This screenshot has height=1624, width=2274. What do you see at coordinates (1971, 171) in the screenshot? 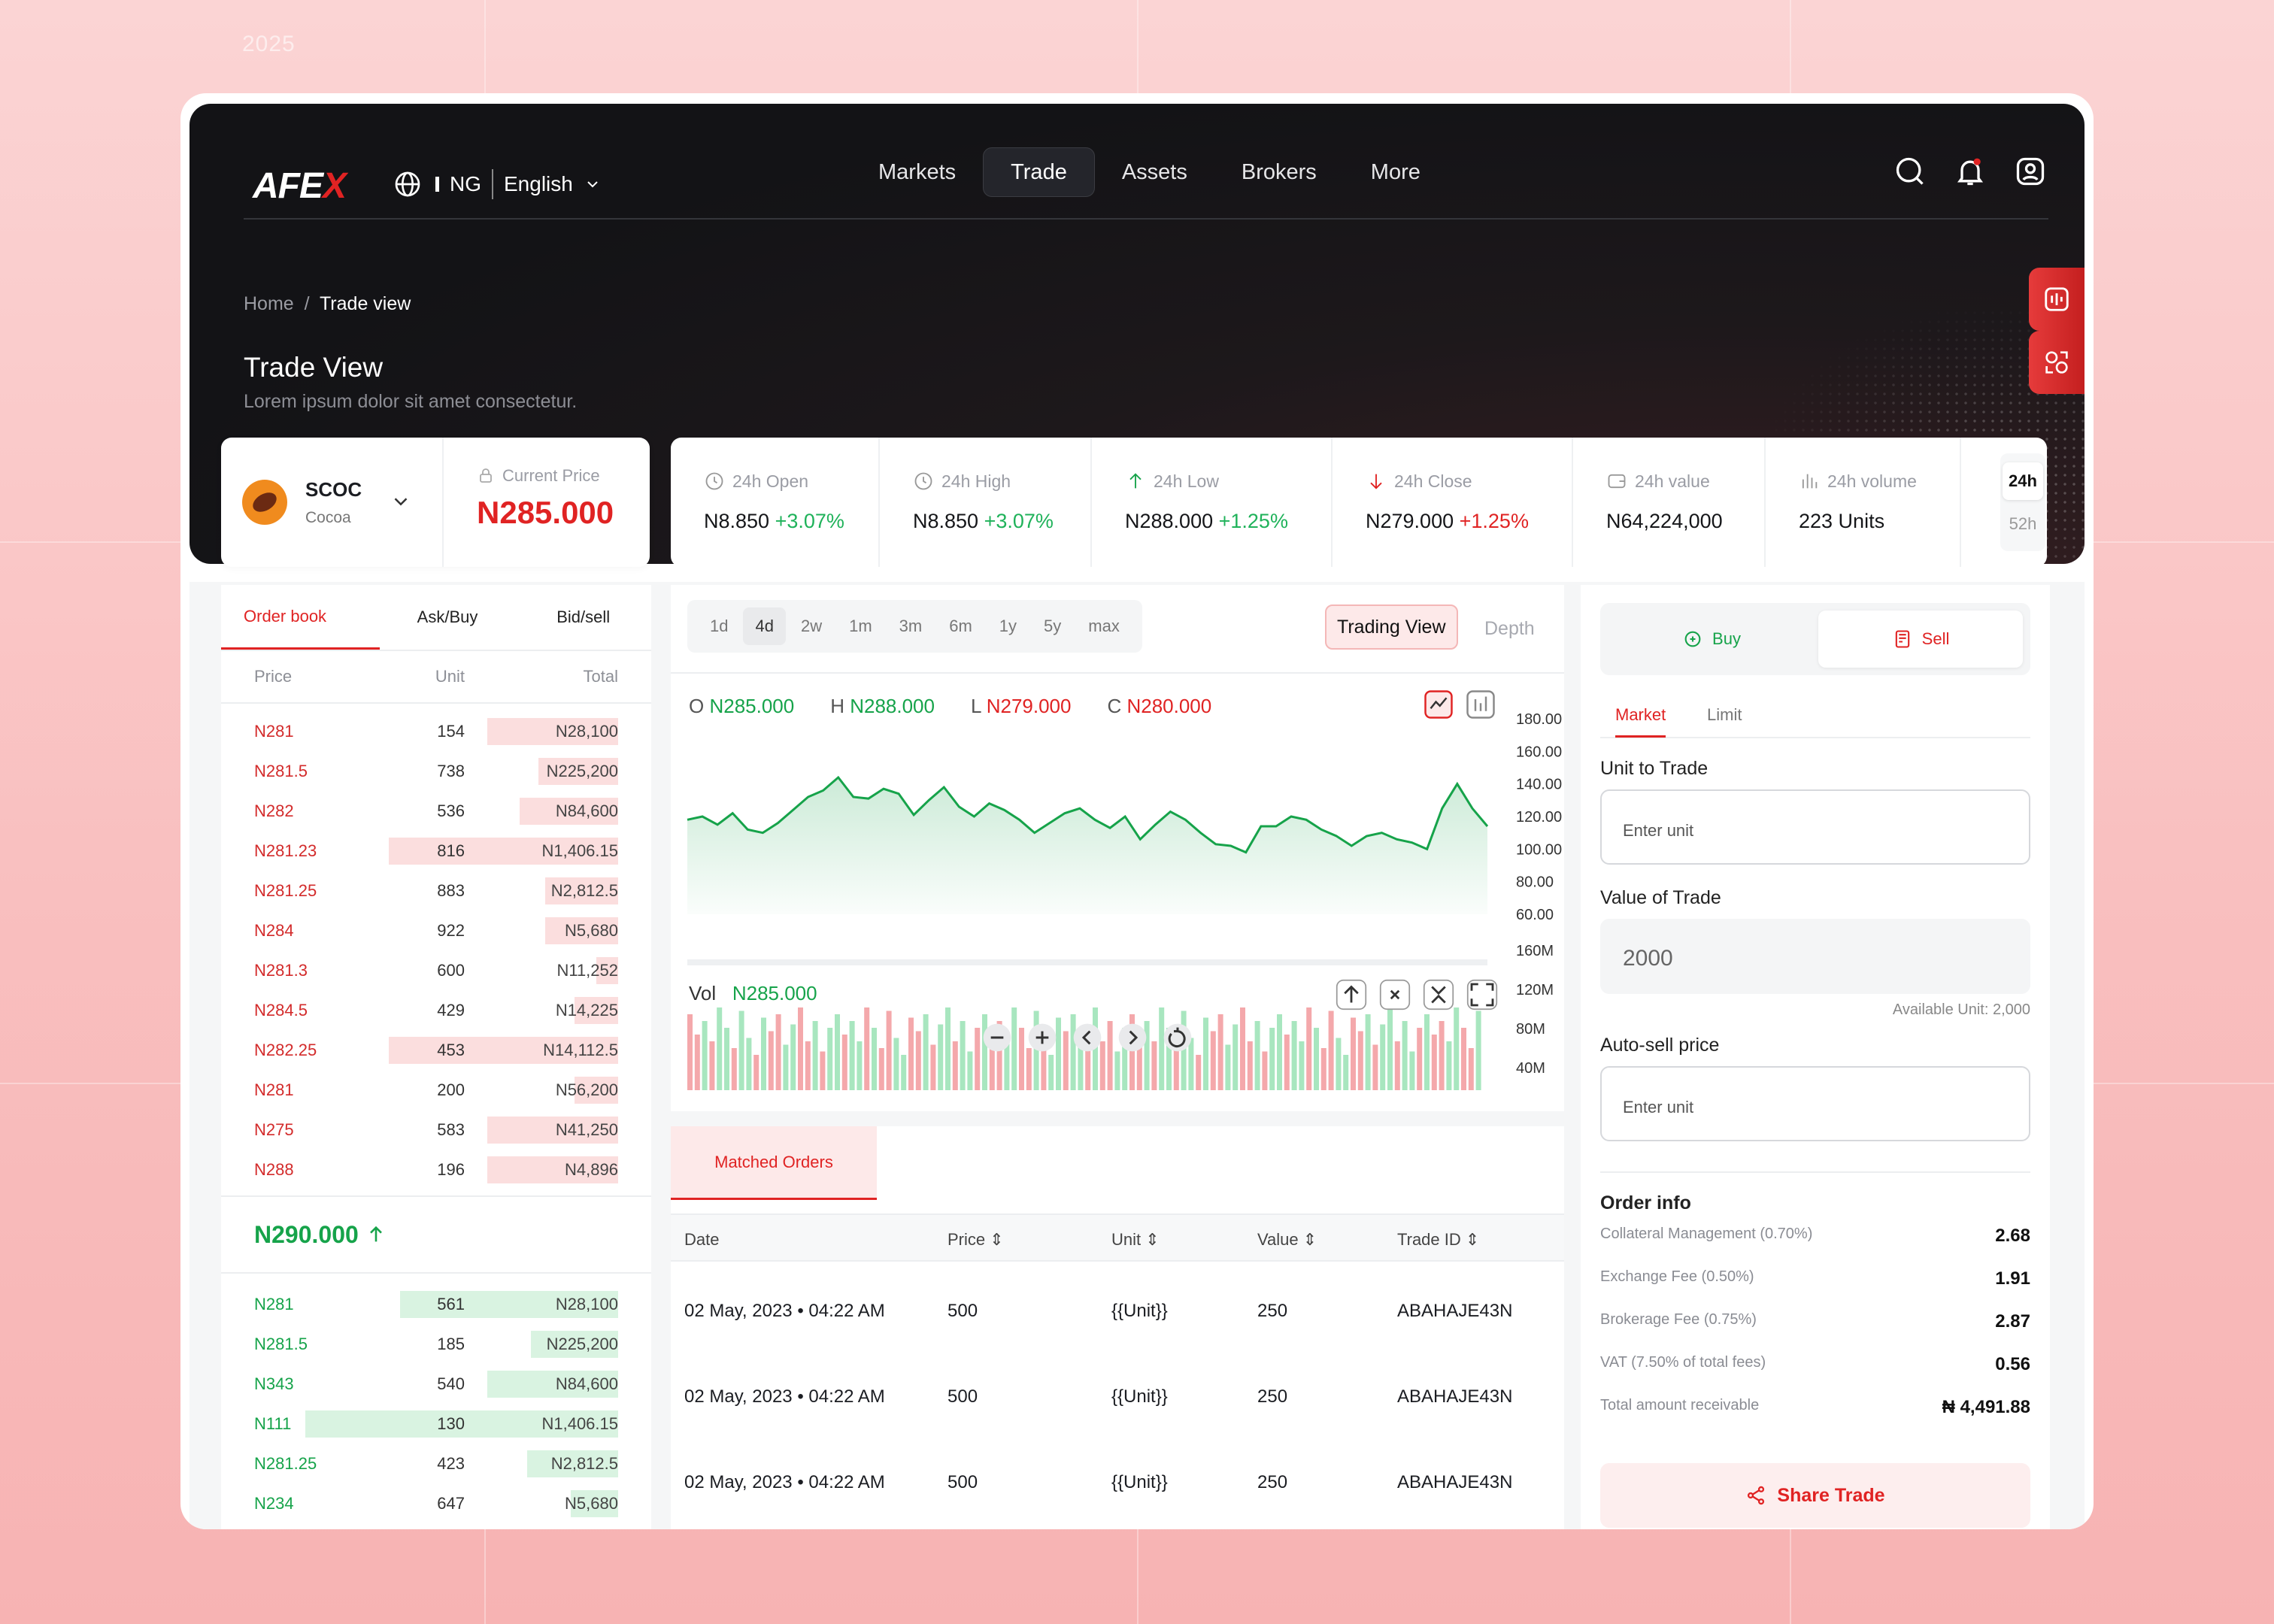
I see `bell-icon` at bounding box center [1971, 171].